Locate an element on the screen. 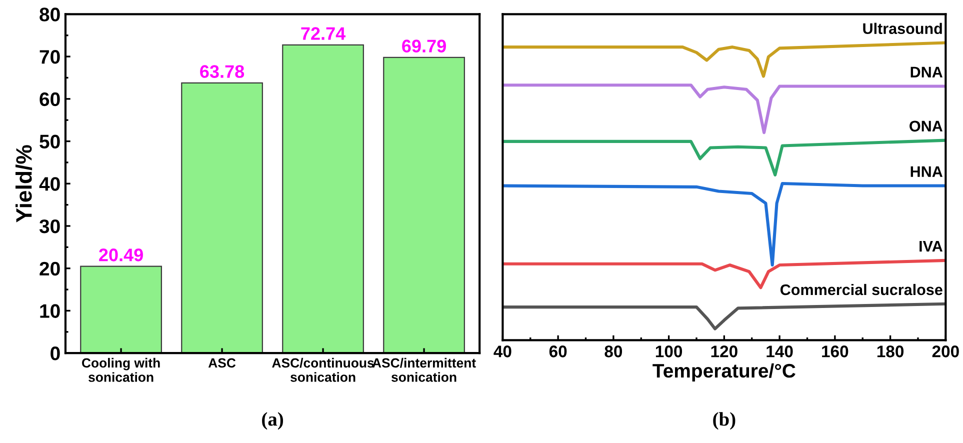 The image size is (963, 443). x-axis-title: Temperature/°C is located at coordinates (724, 372).